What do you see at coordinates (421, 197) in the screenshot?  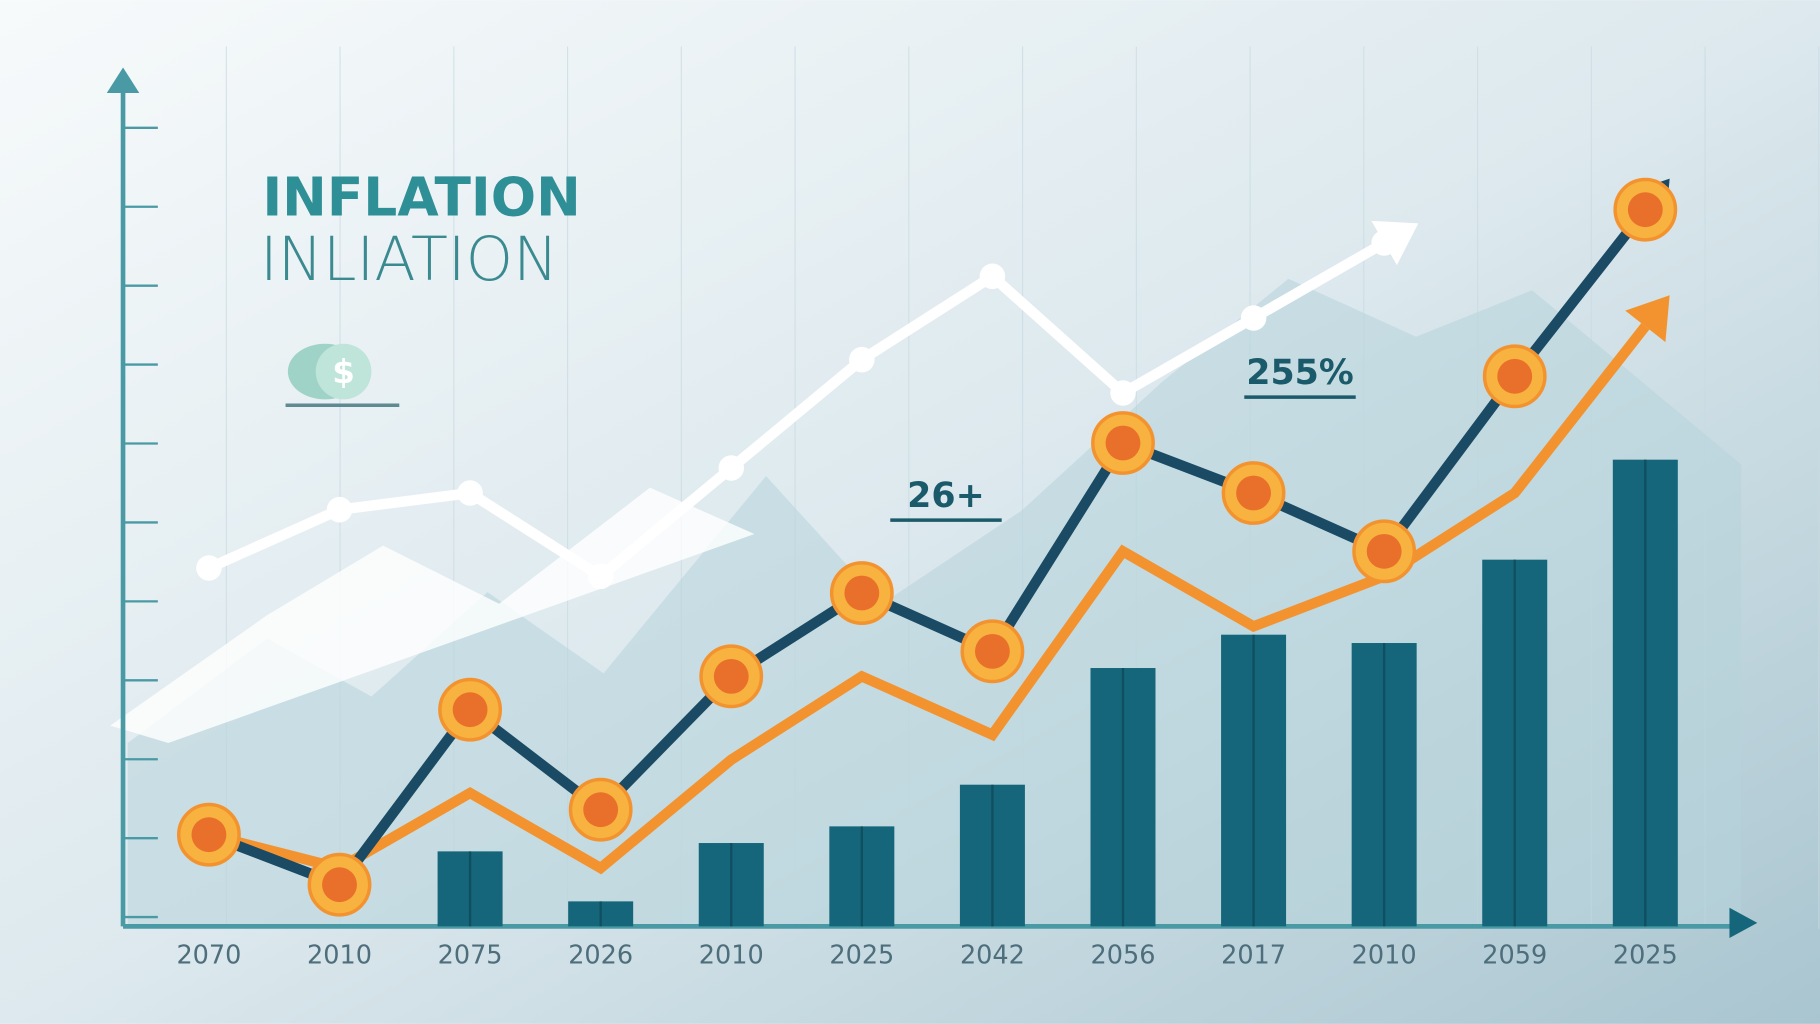 I see `chart-title: INFLATION` at bounding box center [421, 197].